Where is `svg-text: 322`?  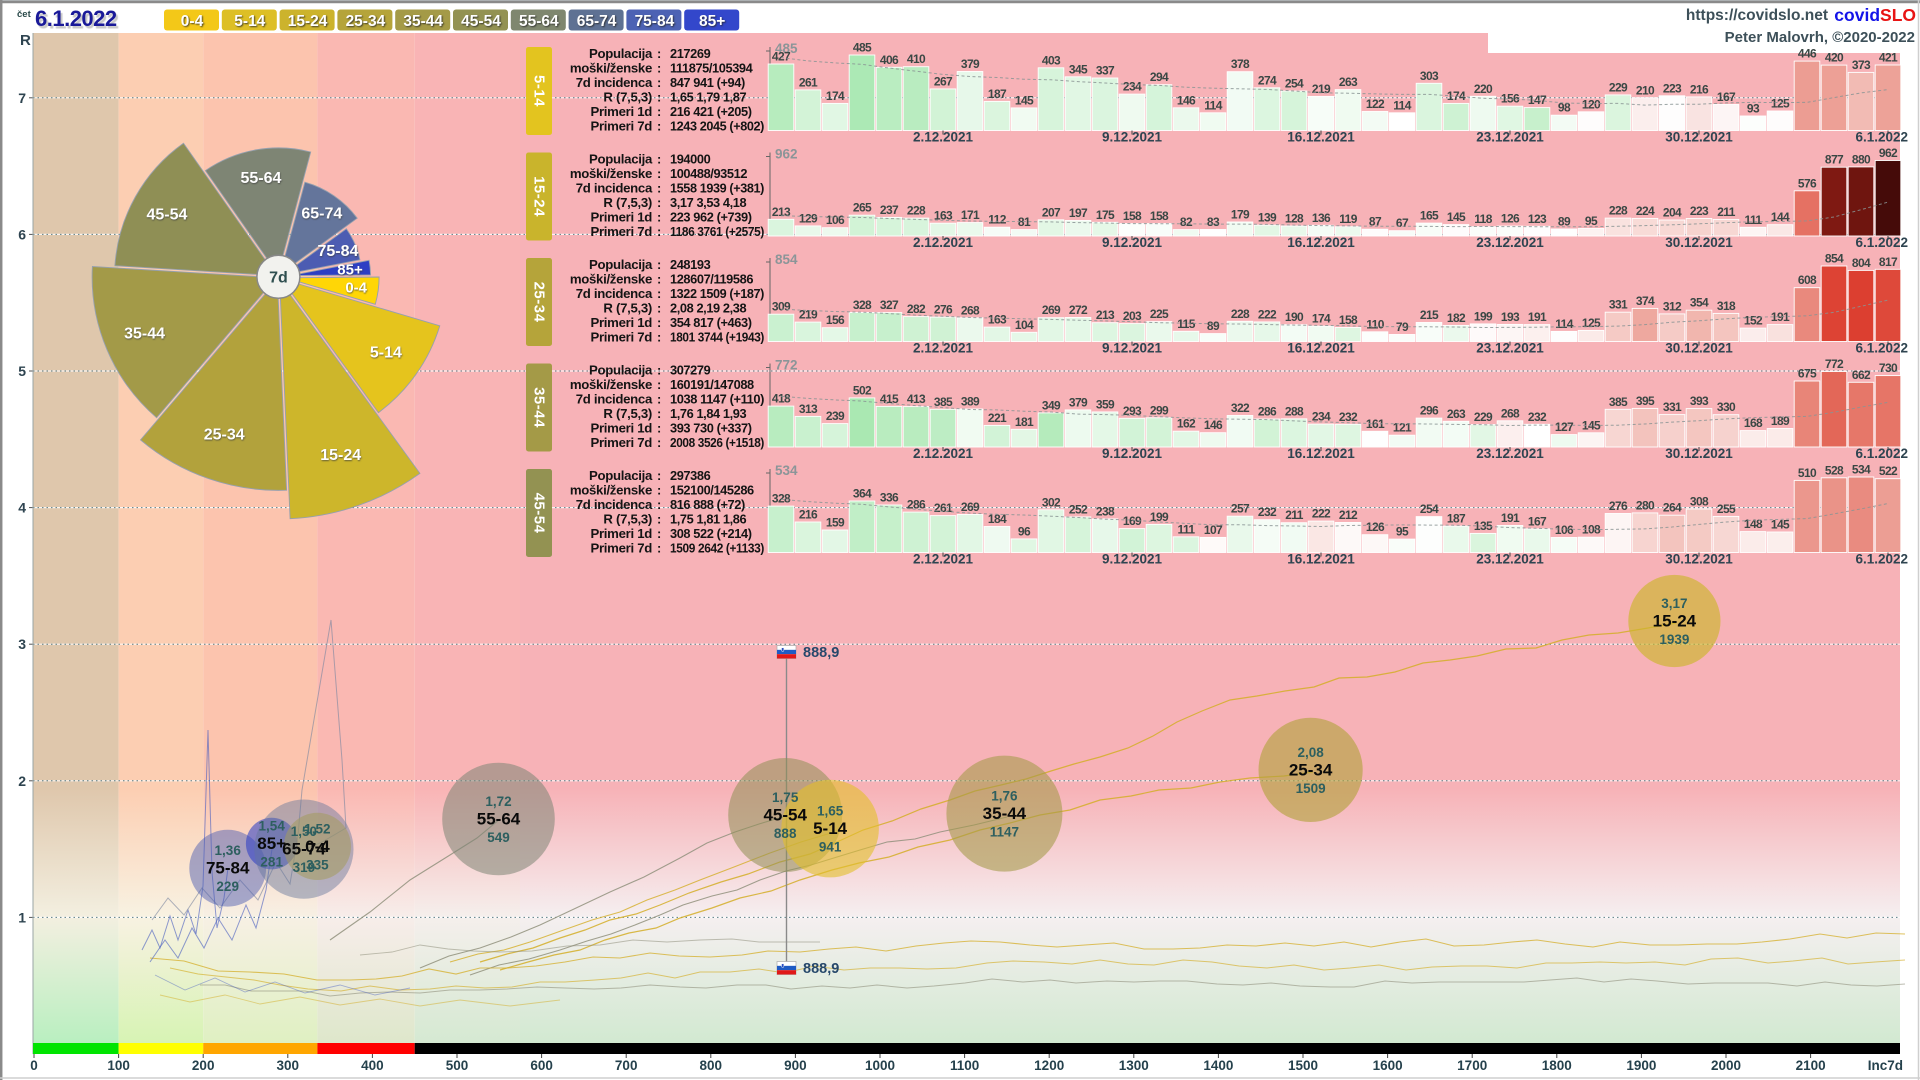 svg-text: 322 is located at coordinates (1240, 408).